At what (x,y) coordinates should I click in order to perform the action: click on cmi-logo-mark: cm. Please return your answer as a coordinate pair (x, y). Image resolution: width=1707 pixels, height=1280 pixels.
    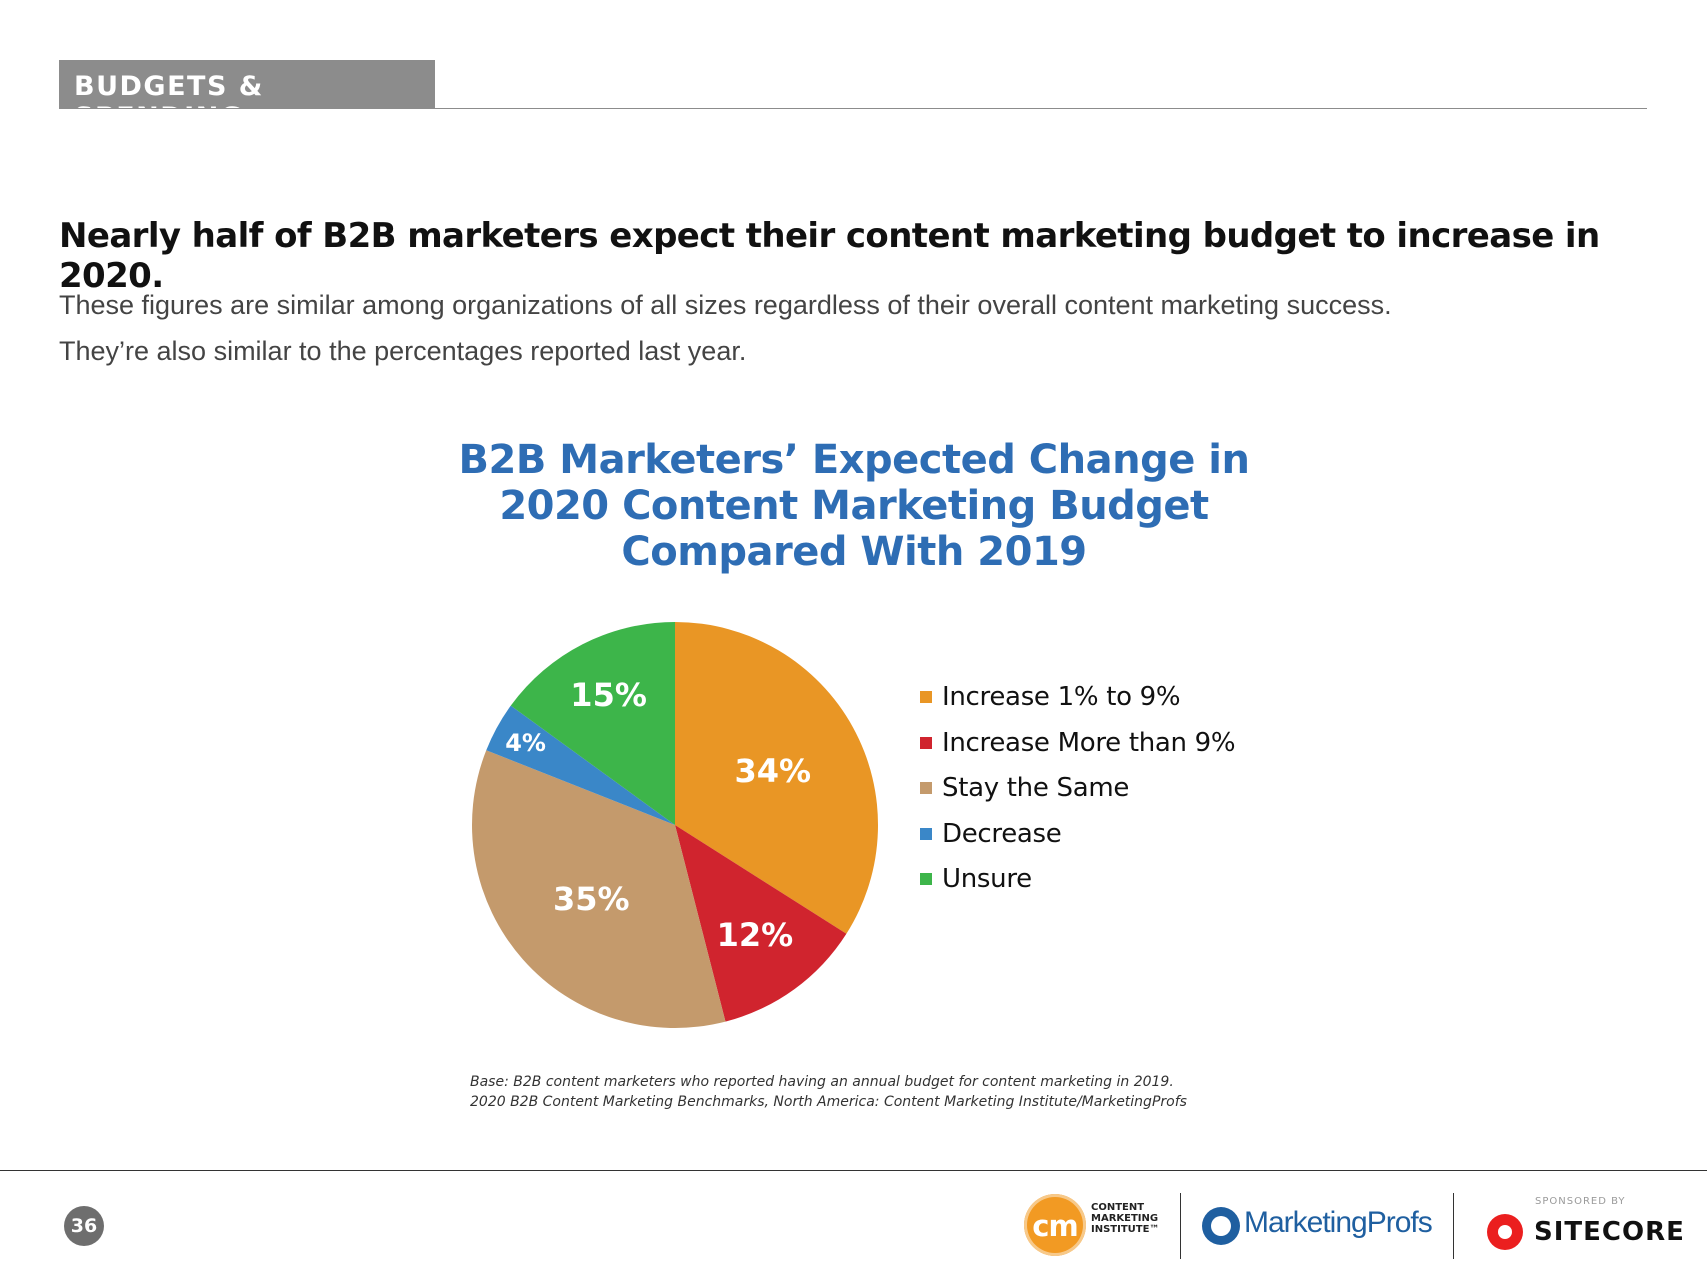
    Looking at the image, I should click on (1055, 1226).